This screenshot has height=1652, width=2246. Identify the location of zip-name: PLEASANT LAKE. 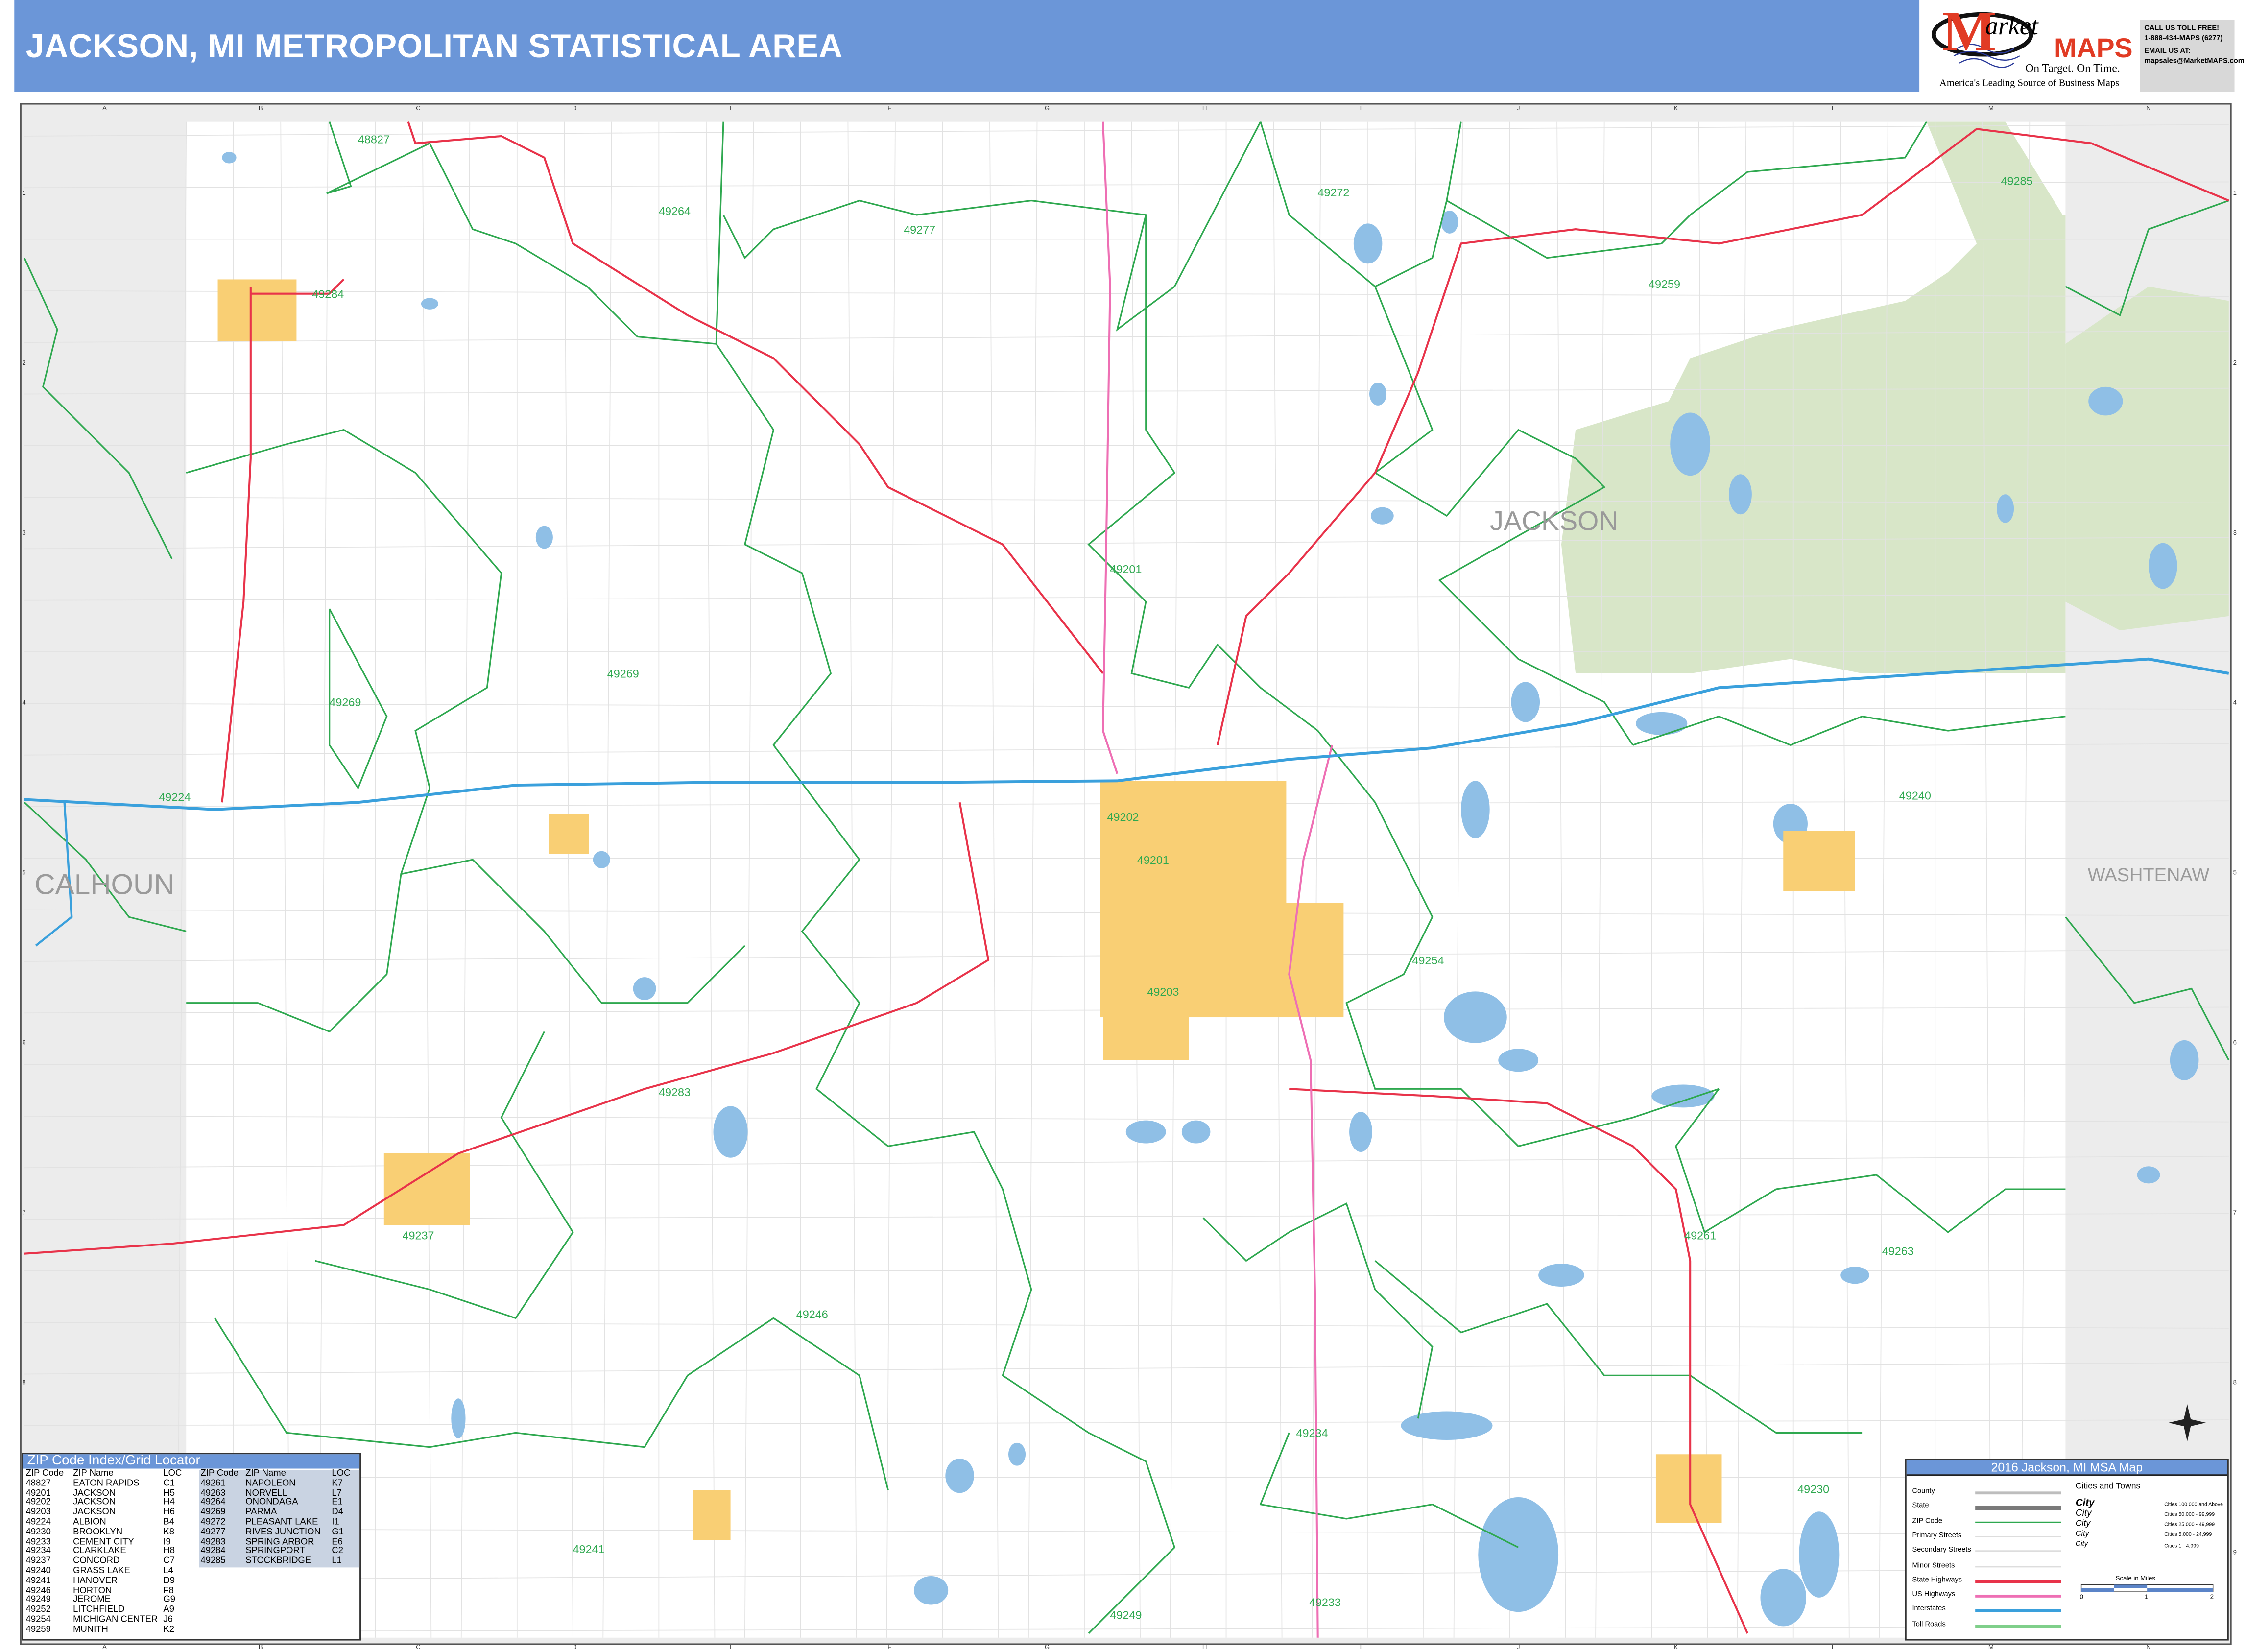
(282, 1523).